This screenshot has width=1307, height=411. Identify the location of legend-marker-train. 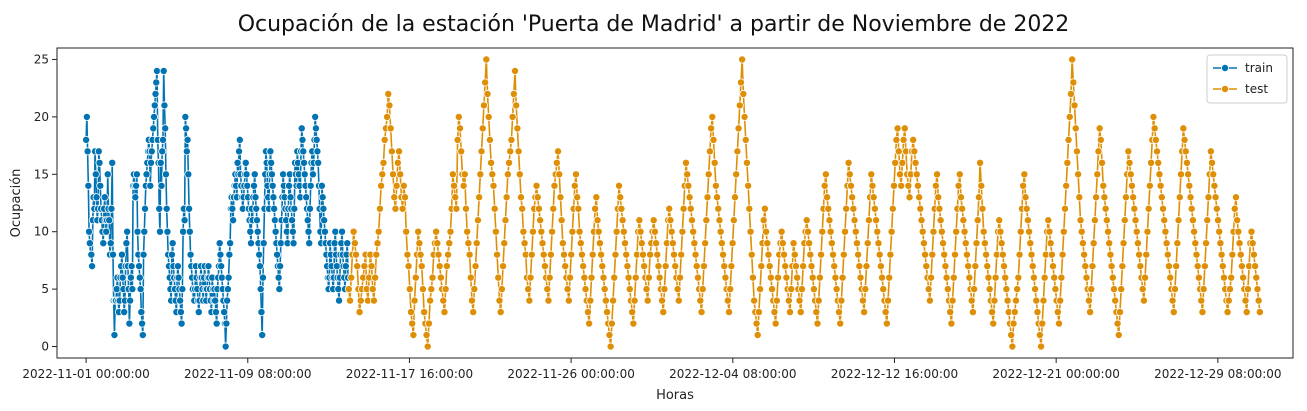
(1225, 68).